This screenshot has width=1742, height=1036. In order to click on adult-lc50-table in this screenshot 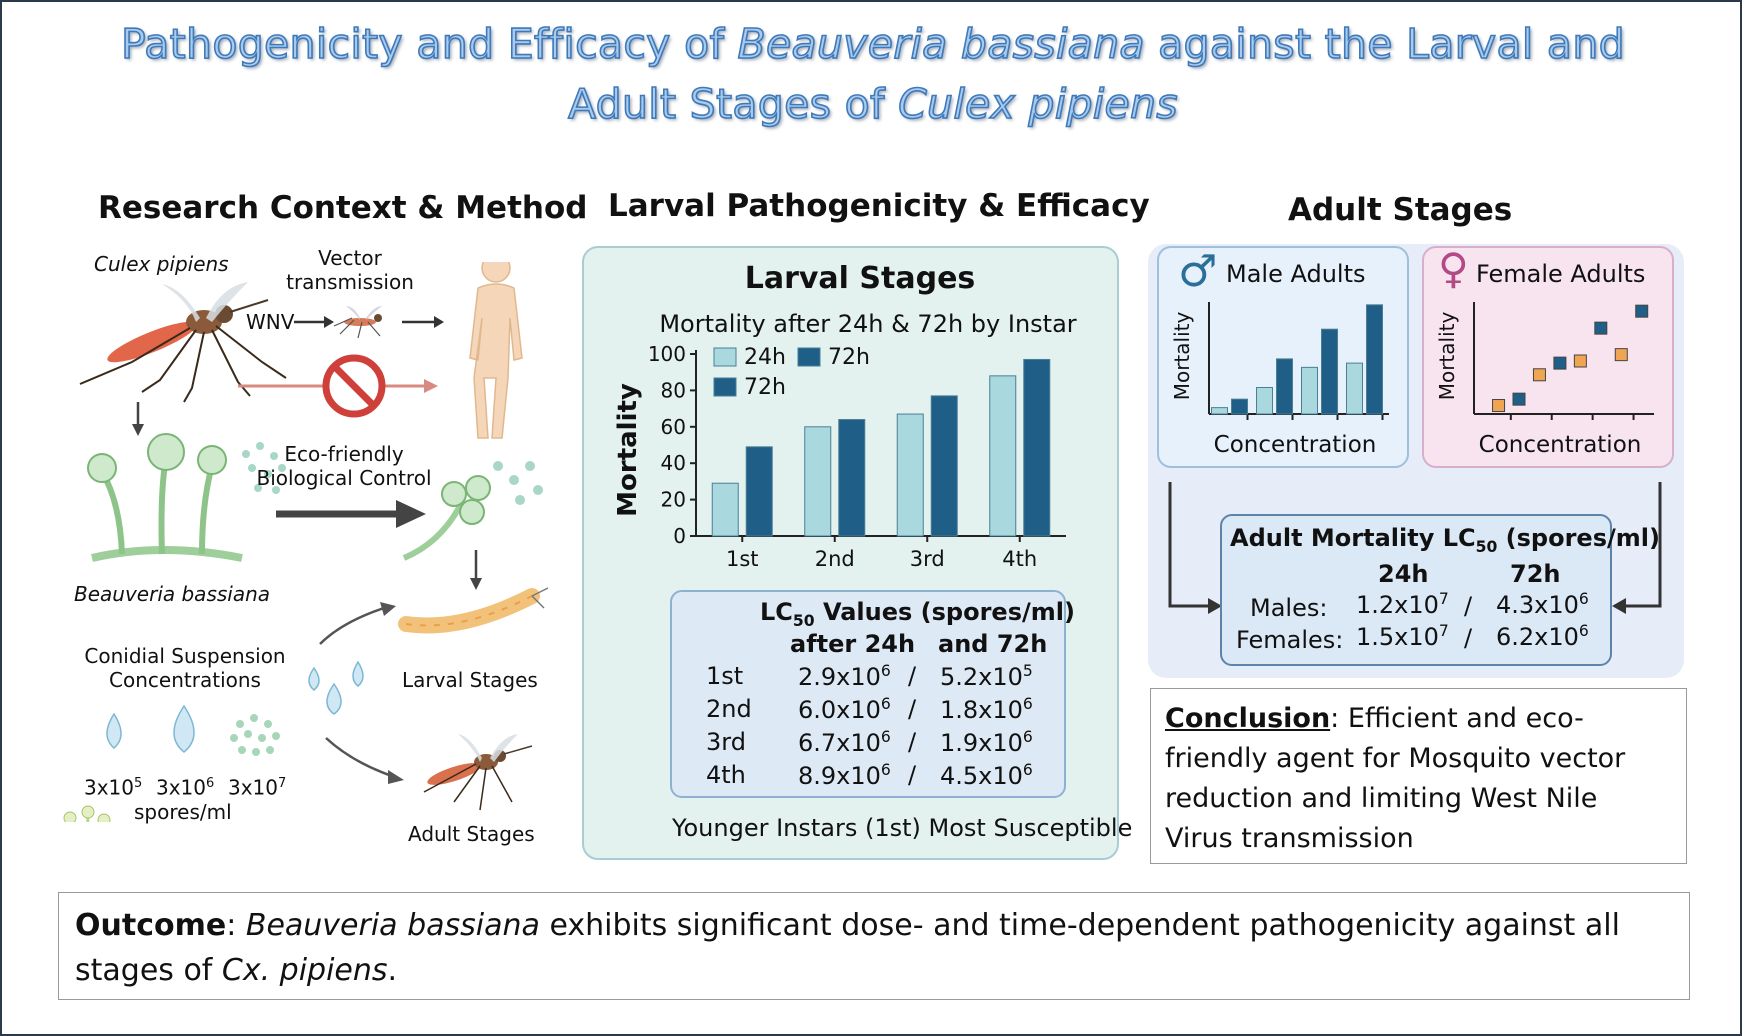, I will do `click(1416, 590)`.